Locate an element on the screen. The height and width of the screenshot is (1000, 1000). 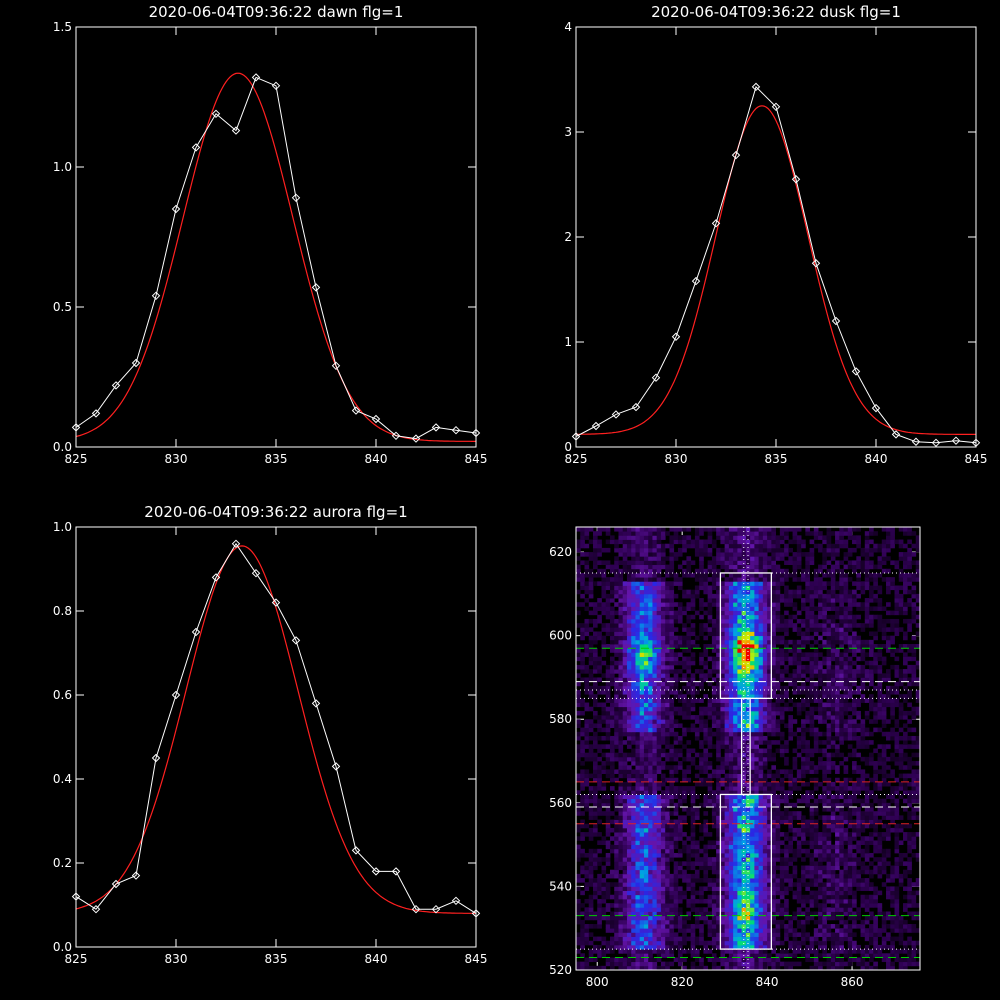
y-tick-label: 1 is located at coordinates (568, 342).